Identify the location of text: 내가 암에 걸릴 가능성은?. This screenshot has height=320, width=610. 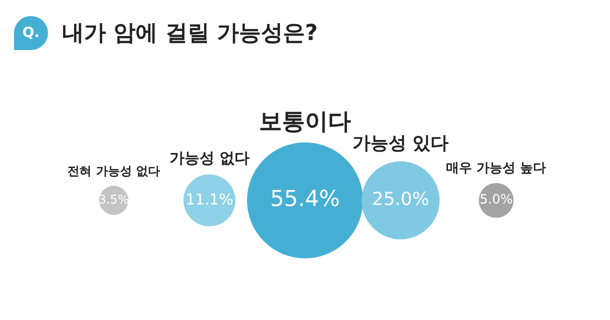
(190, 34).